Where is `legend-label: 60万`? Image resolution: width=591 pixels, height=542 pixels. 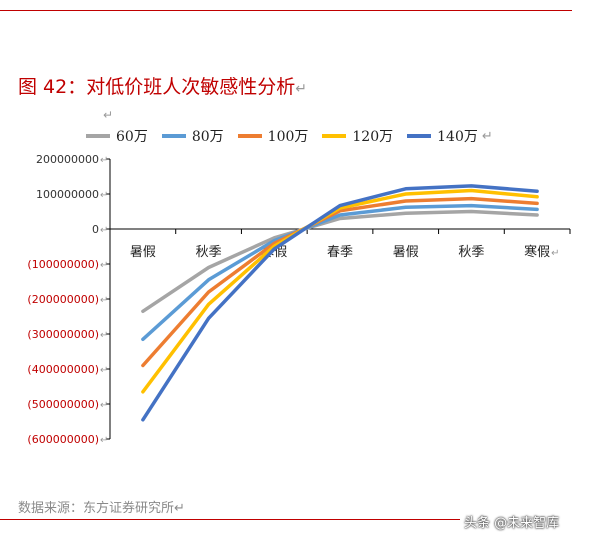 legend-label: 60万 is located at coordinates (132, 137).